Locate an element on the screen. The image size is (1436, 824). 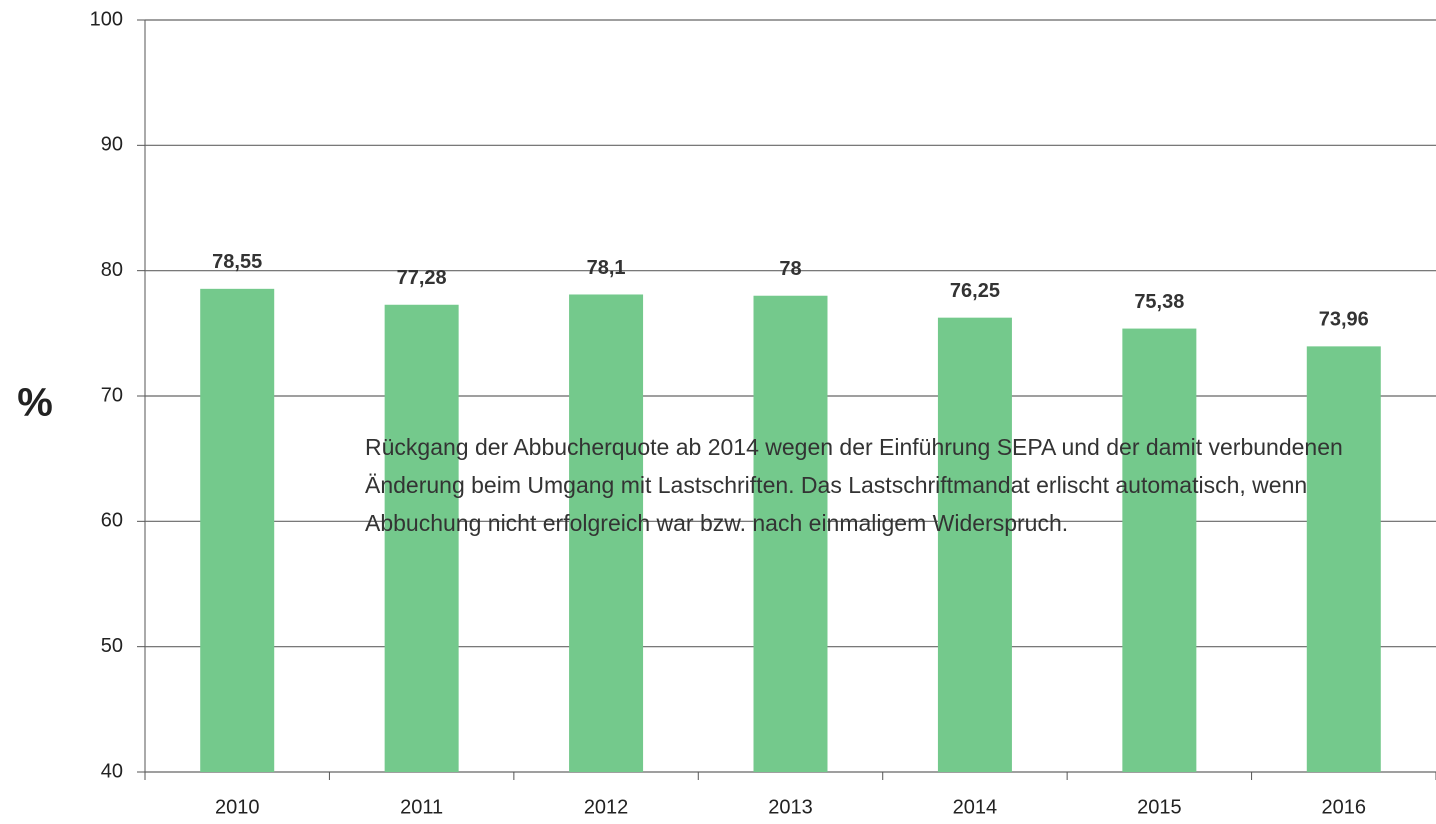
value-label: 78,1 is located at coordinates (606, 268).